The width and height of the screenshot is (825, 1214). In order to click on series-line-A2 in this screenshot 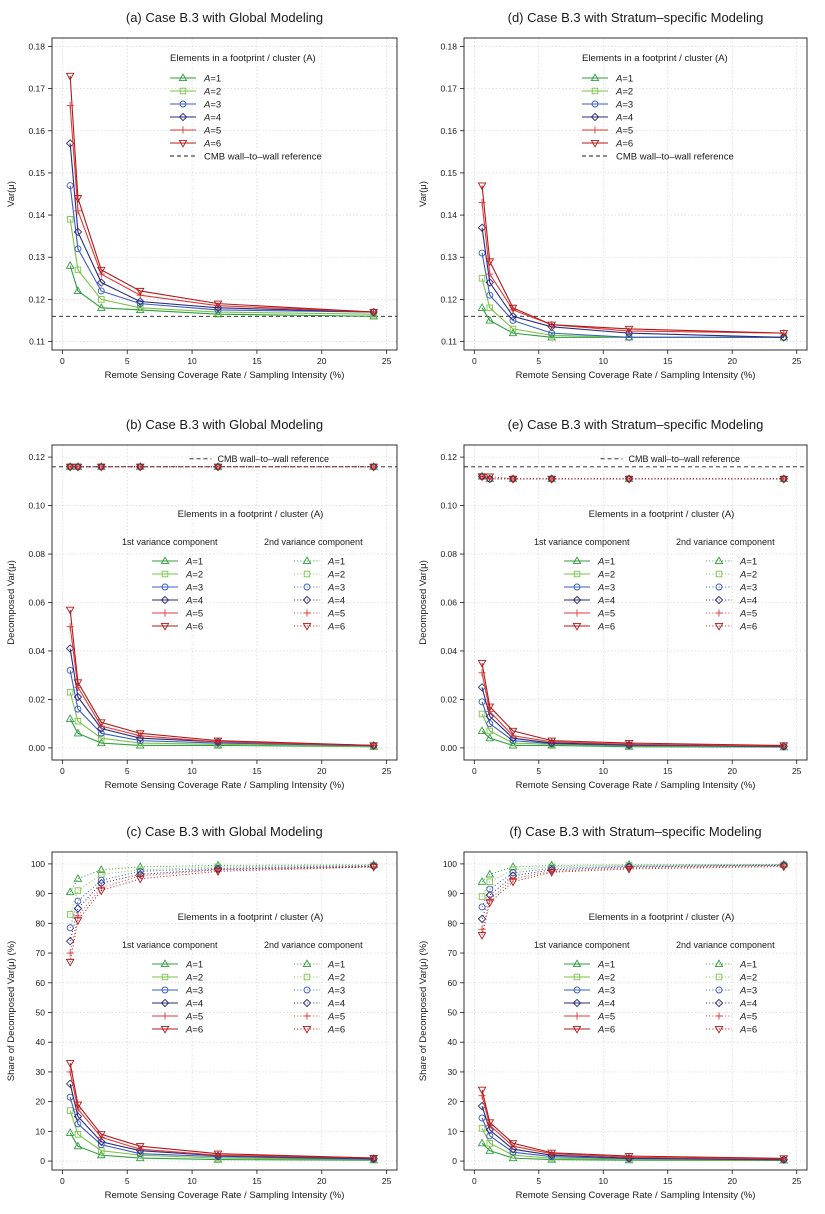, I will do `click(221, 267)`.